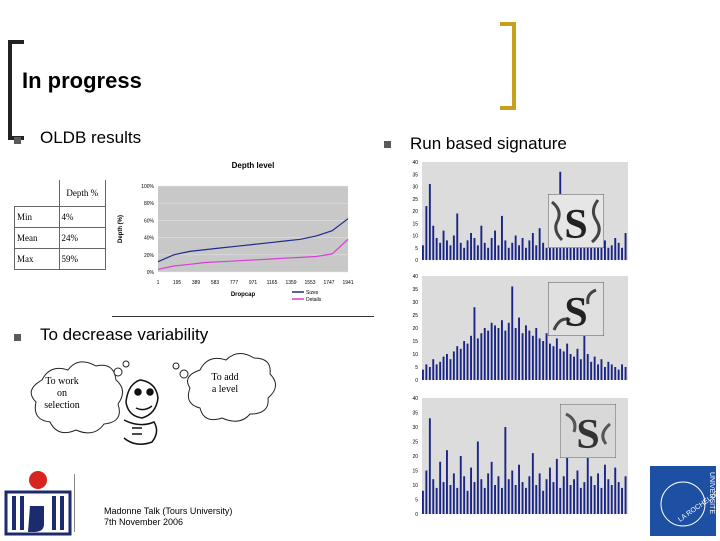  What do you see at coordinates (37, 259) in the screenshot?
I see `depth-row-label: Max` at bounding box center [37, 259].